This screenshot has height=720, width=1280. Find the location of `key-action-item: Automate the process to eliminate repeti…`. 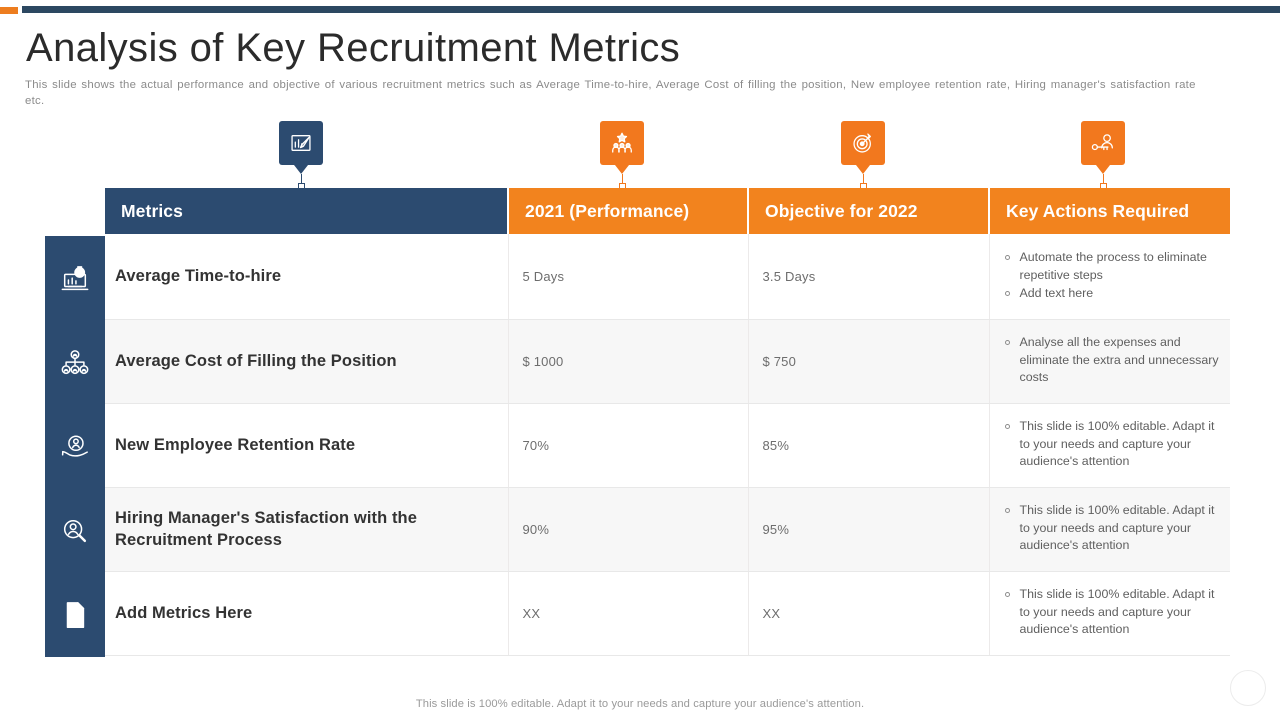

key-action-item: Automate the process to eliminate repeti… is located at coordinates (1110, 266).